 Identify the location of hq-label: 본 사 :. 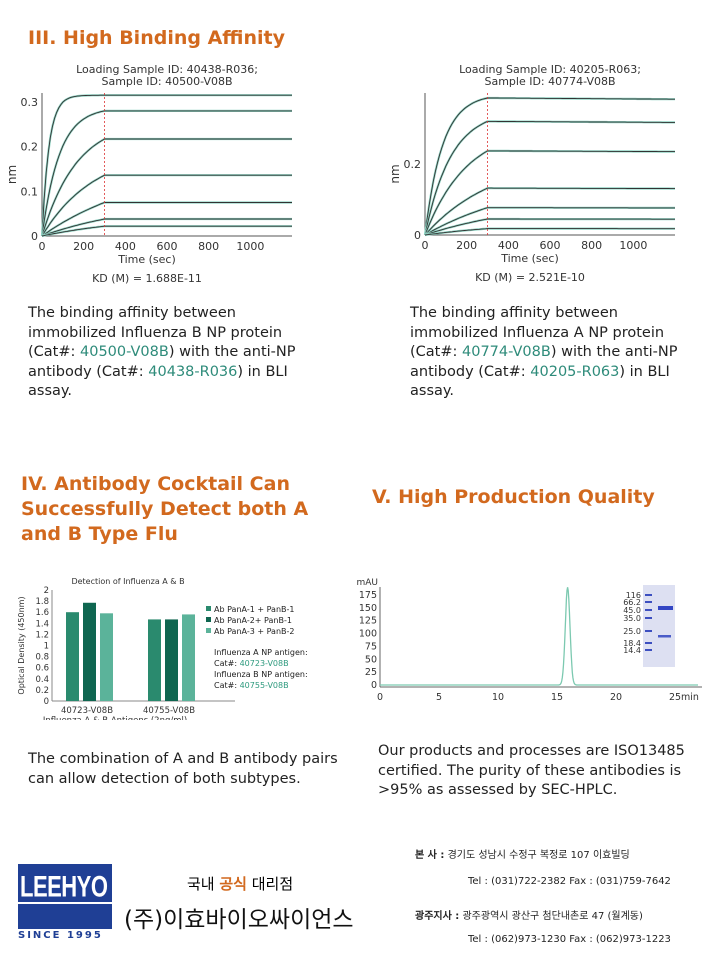
(430, 855).